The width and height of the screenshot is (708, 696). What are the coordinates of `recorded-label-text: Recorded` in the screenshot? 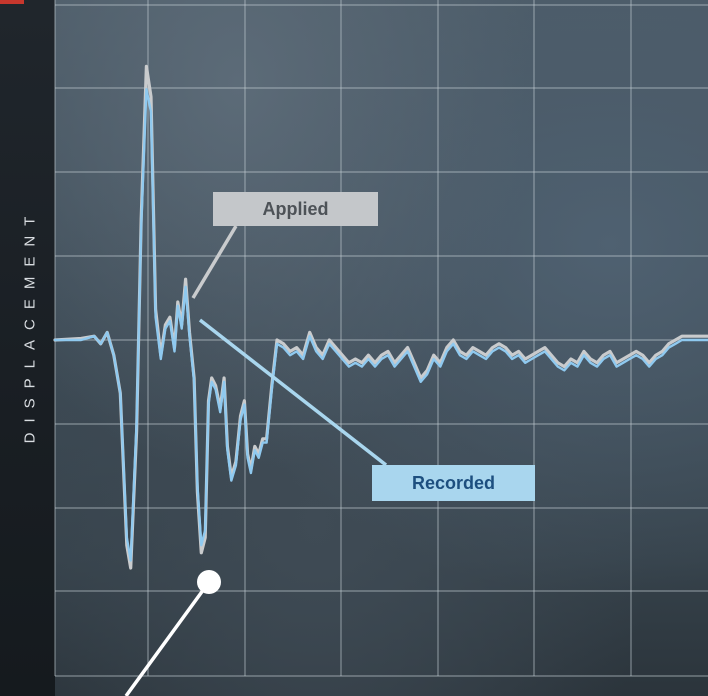 It's located at (453, 482).